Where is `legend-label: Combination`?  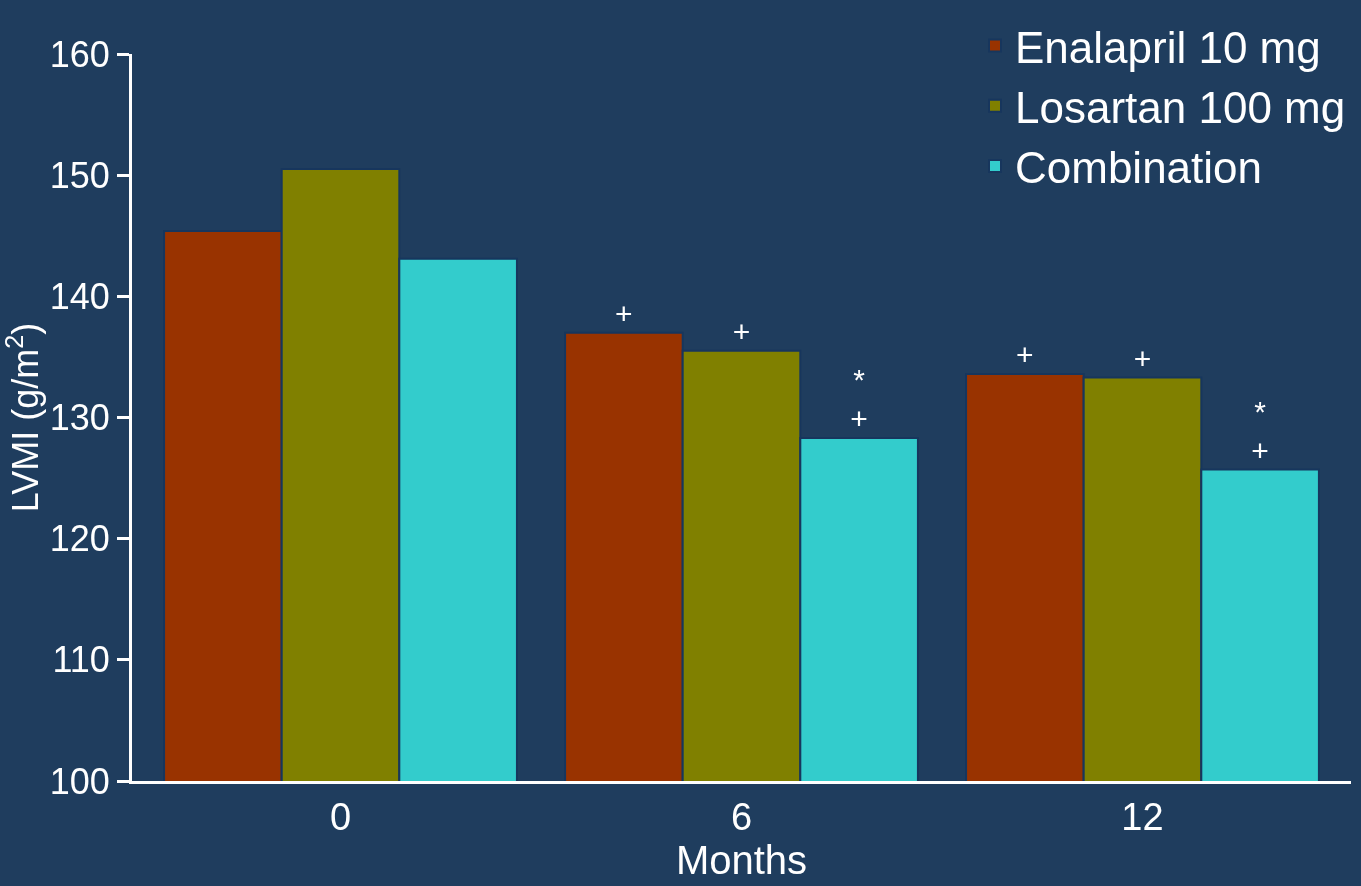 legend-label: Combination is located at coordinates (1139, 168).